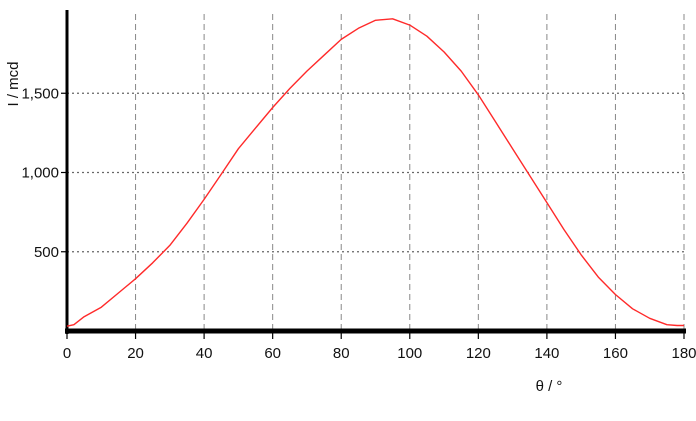  Describe the element at coordinates (67, 353) in the screenshot. I see `x-tick-label: 0` at that location.